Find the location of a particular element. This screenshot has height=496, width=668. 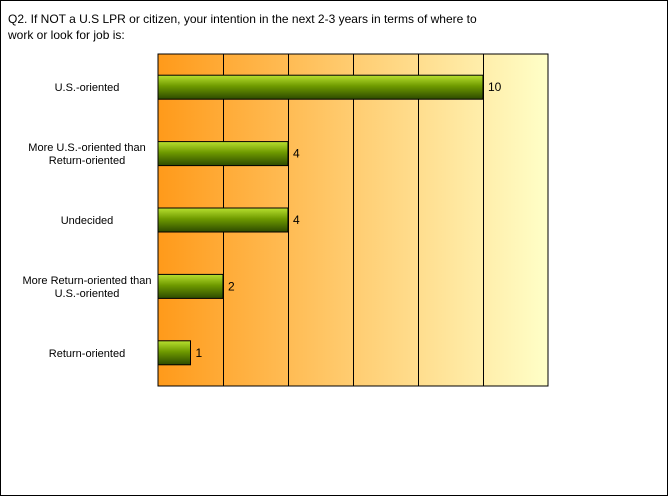

data-label: 1 is located at coordinates (199, 353).